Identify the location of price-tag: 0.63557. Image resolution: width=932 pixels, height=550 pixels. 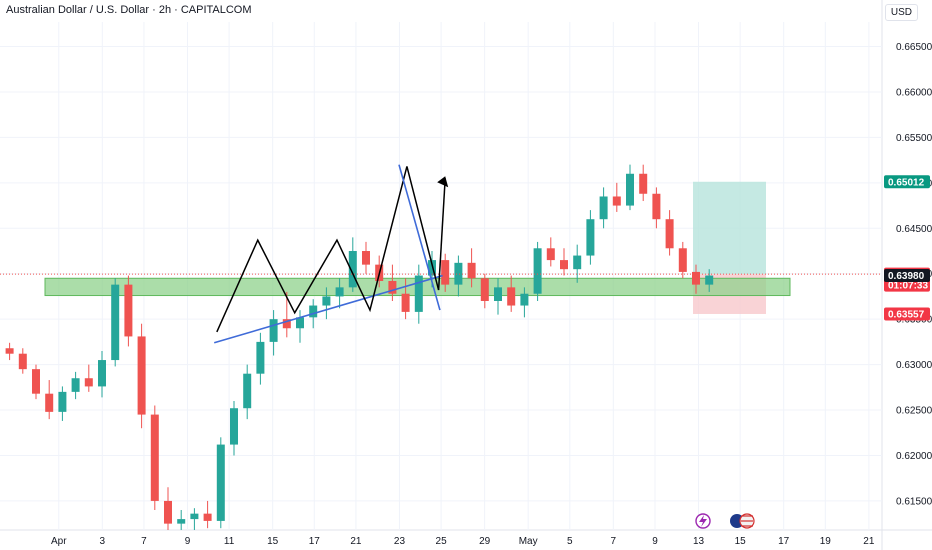
(907, 314).